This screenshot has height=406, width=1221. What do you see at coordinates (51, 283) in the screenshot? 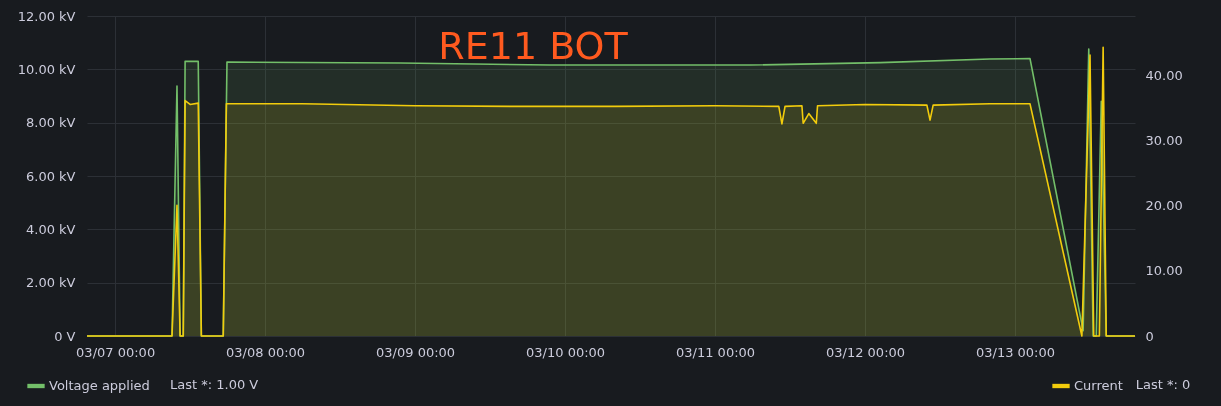
I see `y-tick-label: 2.00 kV` at bounding box center [51, 283].